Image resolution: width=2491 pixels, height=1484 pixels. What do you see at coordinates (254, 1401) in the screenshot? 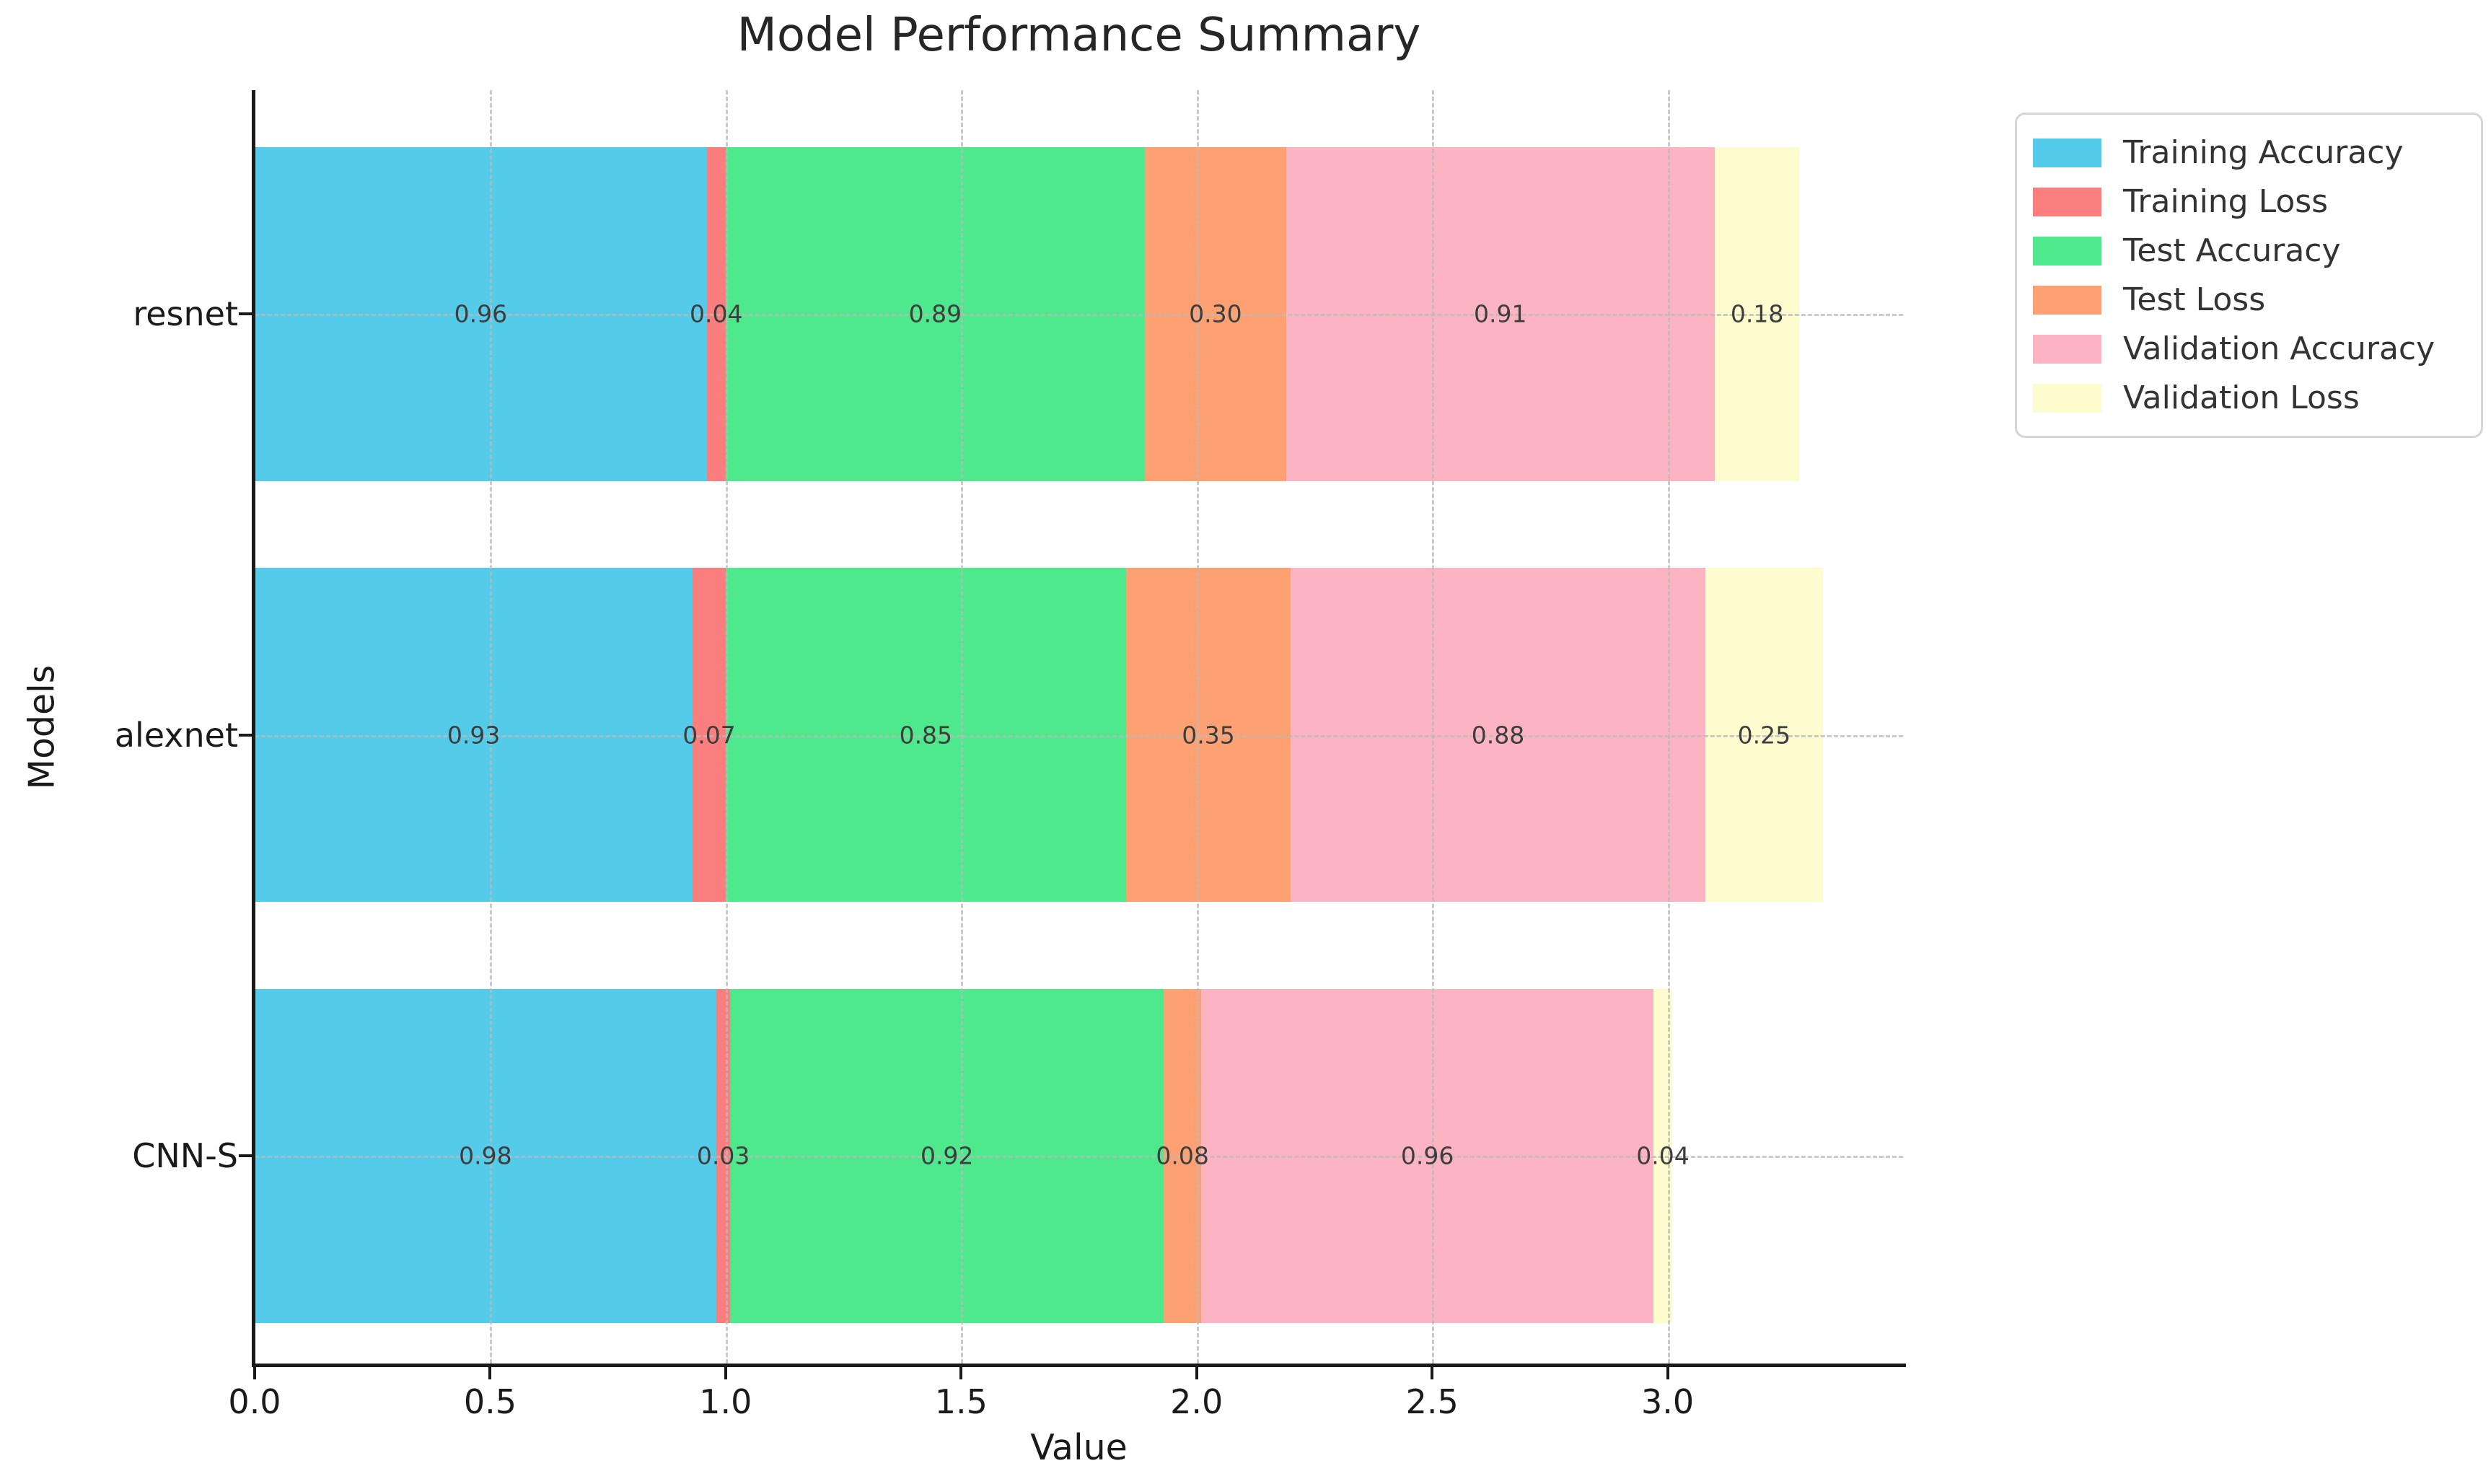
I see `x-tick-label: 0.0` at bounding box center [254, 1401].